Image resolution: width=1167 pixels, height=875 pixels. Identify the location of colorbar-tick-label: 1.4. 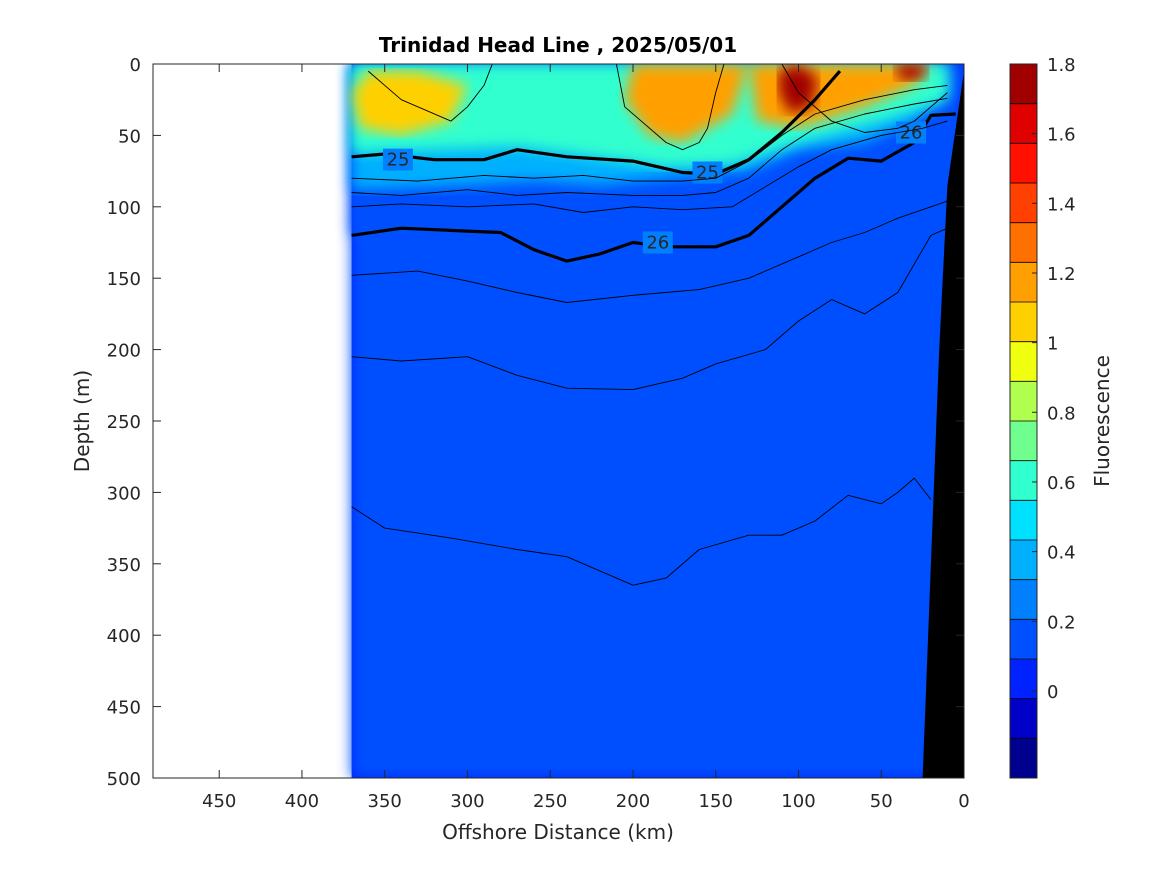
(1061, 204).